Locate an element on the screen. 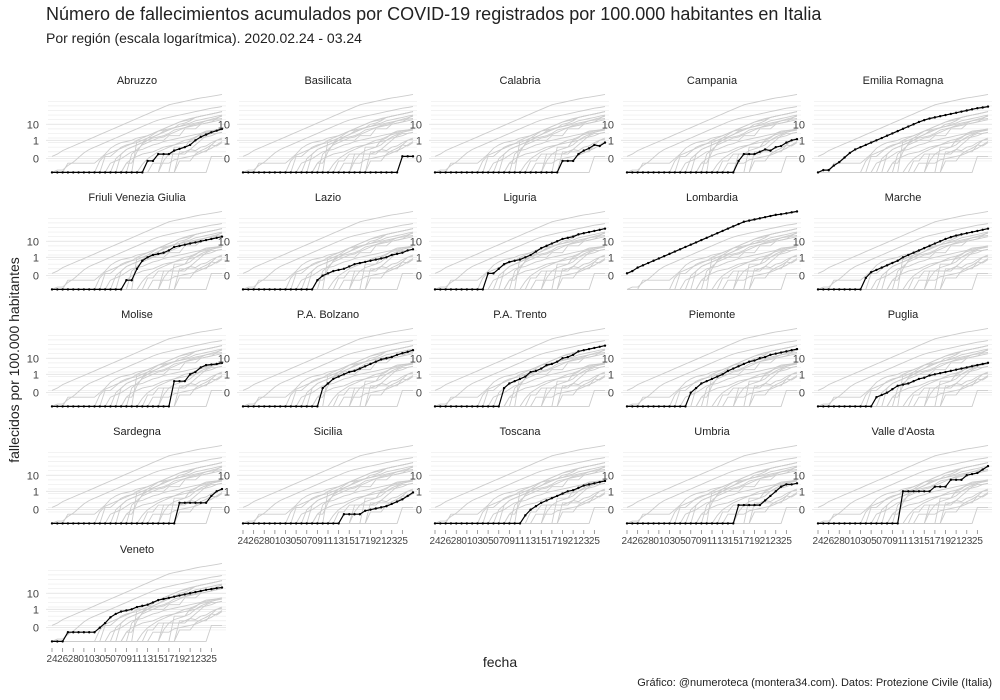 The image size is (1000, 700). facet-strip-label: Friuli Venezia Giulia is located at coordinates (137, 198).